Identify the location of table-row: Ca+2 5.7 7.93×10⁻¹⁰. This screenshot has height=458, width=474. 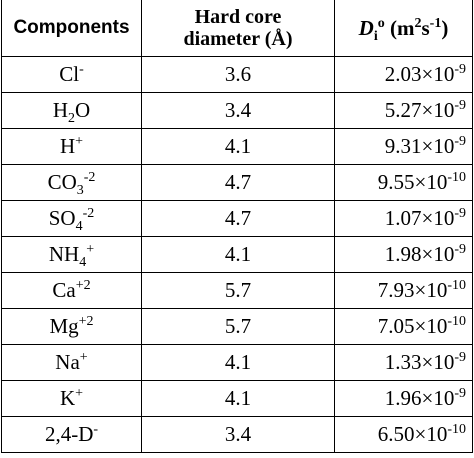
(237, 290).